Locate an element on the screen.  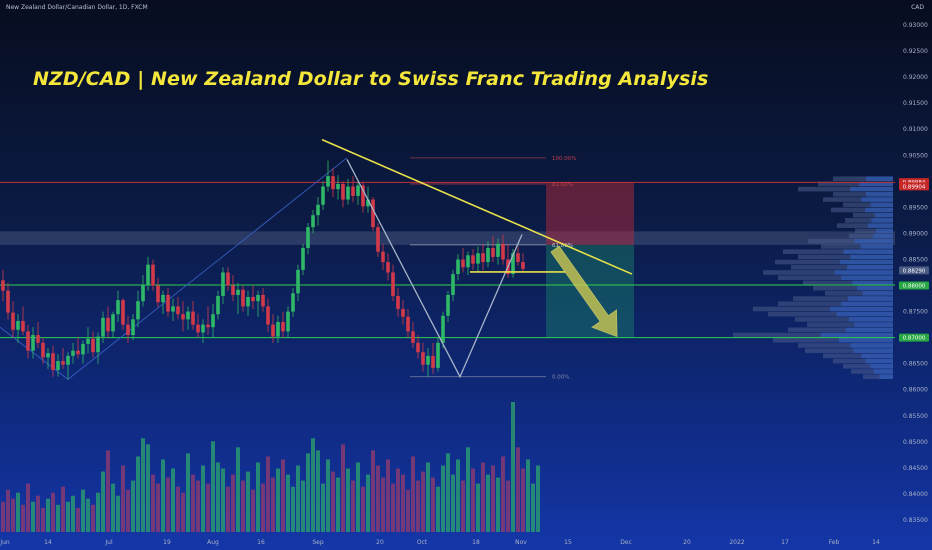
x-tick-label: 19 is located at coordinates (167, 542).